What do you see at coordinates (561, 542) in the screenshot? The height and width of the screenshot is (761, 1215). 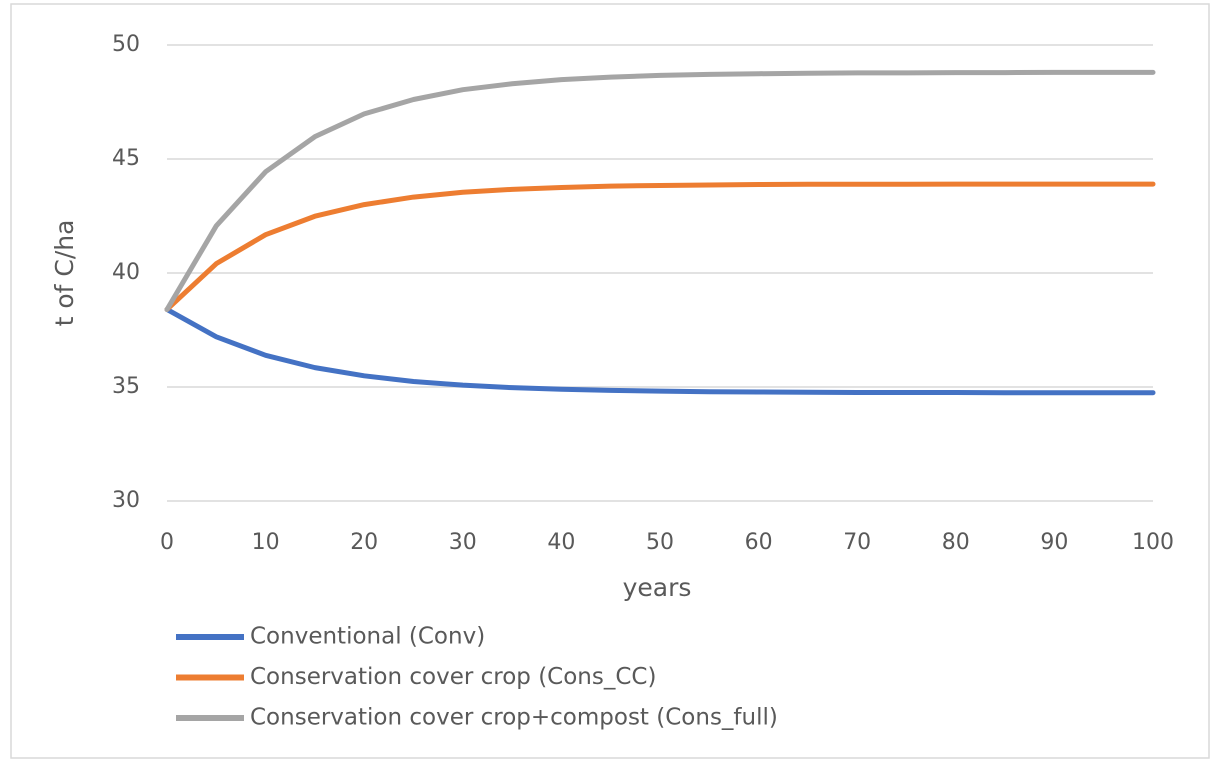 I see `x-tick-label: 40` at bounding box center [561, 542].